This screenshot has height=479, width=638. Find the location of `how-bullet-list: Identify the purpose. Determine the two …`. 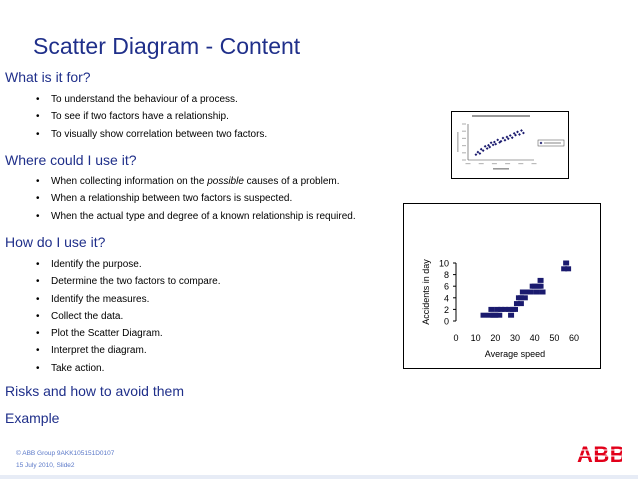

how-bullet-list: Identify the purpose. Determine the two … is located at coordinates (128, 316).